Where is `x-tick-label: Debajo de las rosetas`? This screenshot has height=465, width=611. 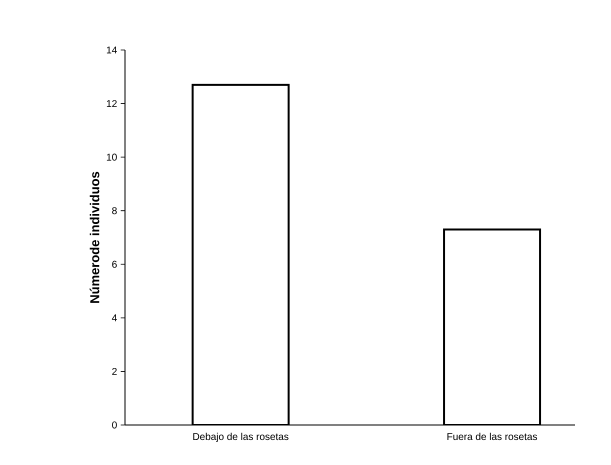 x-tick-label: Debajo de las rosetas is located at coordinates (240, 437).